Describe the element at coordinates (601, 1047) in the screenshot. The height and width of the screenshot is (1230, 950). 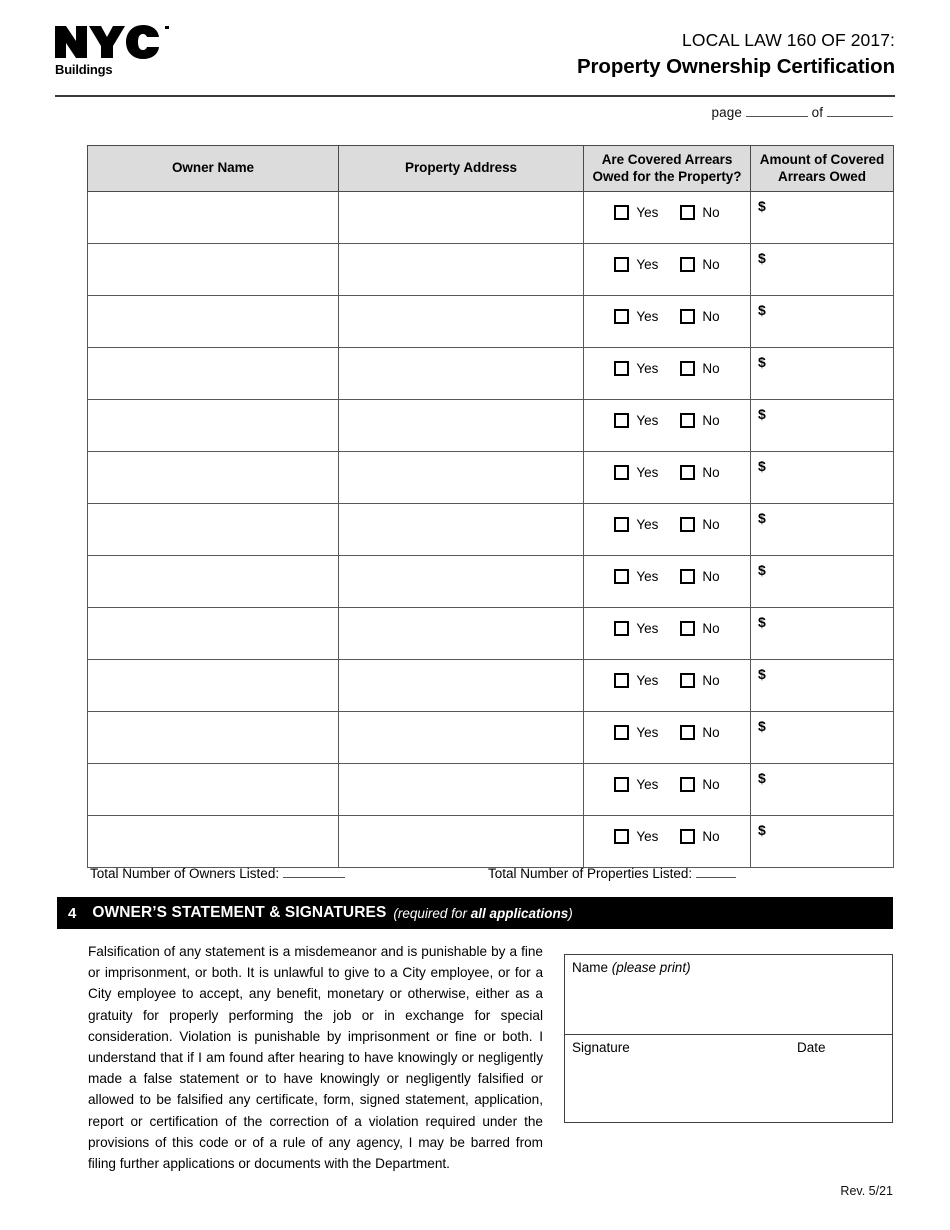
I see `signature-label: Signature` at that location.